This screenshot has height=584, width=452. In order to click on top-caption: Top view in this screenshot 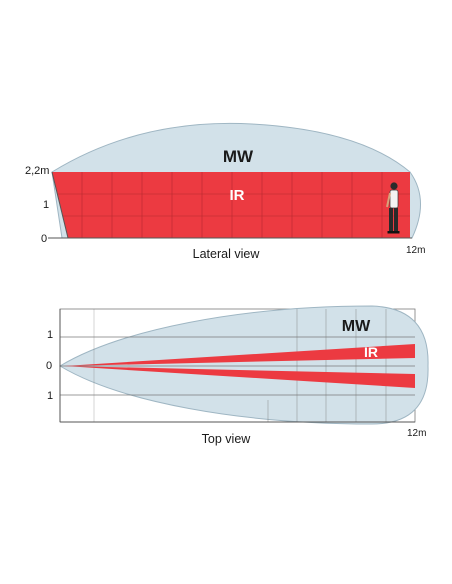, I will do `click(227, 439)`.